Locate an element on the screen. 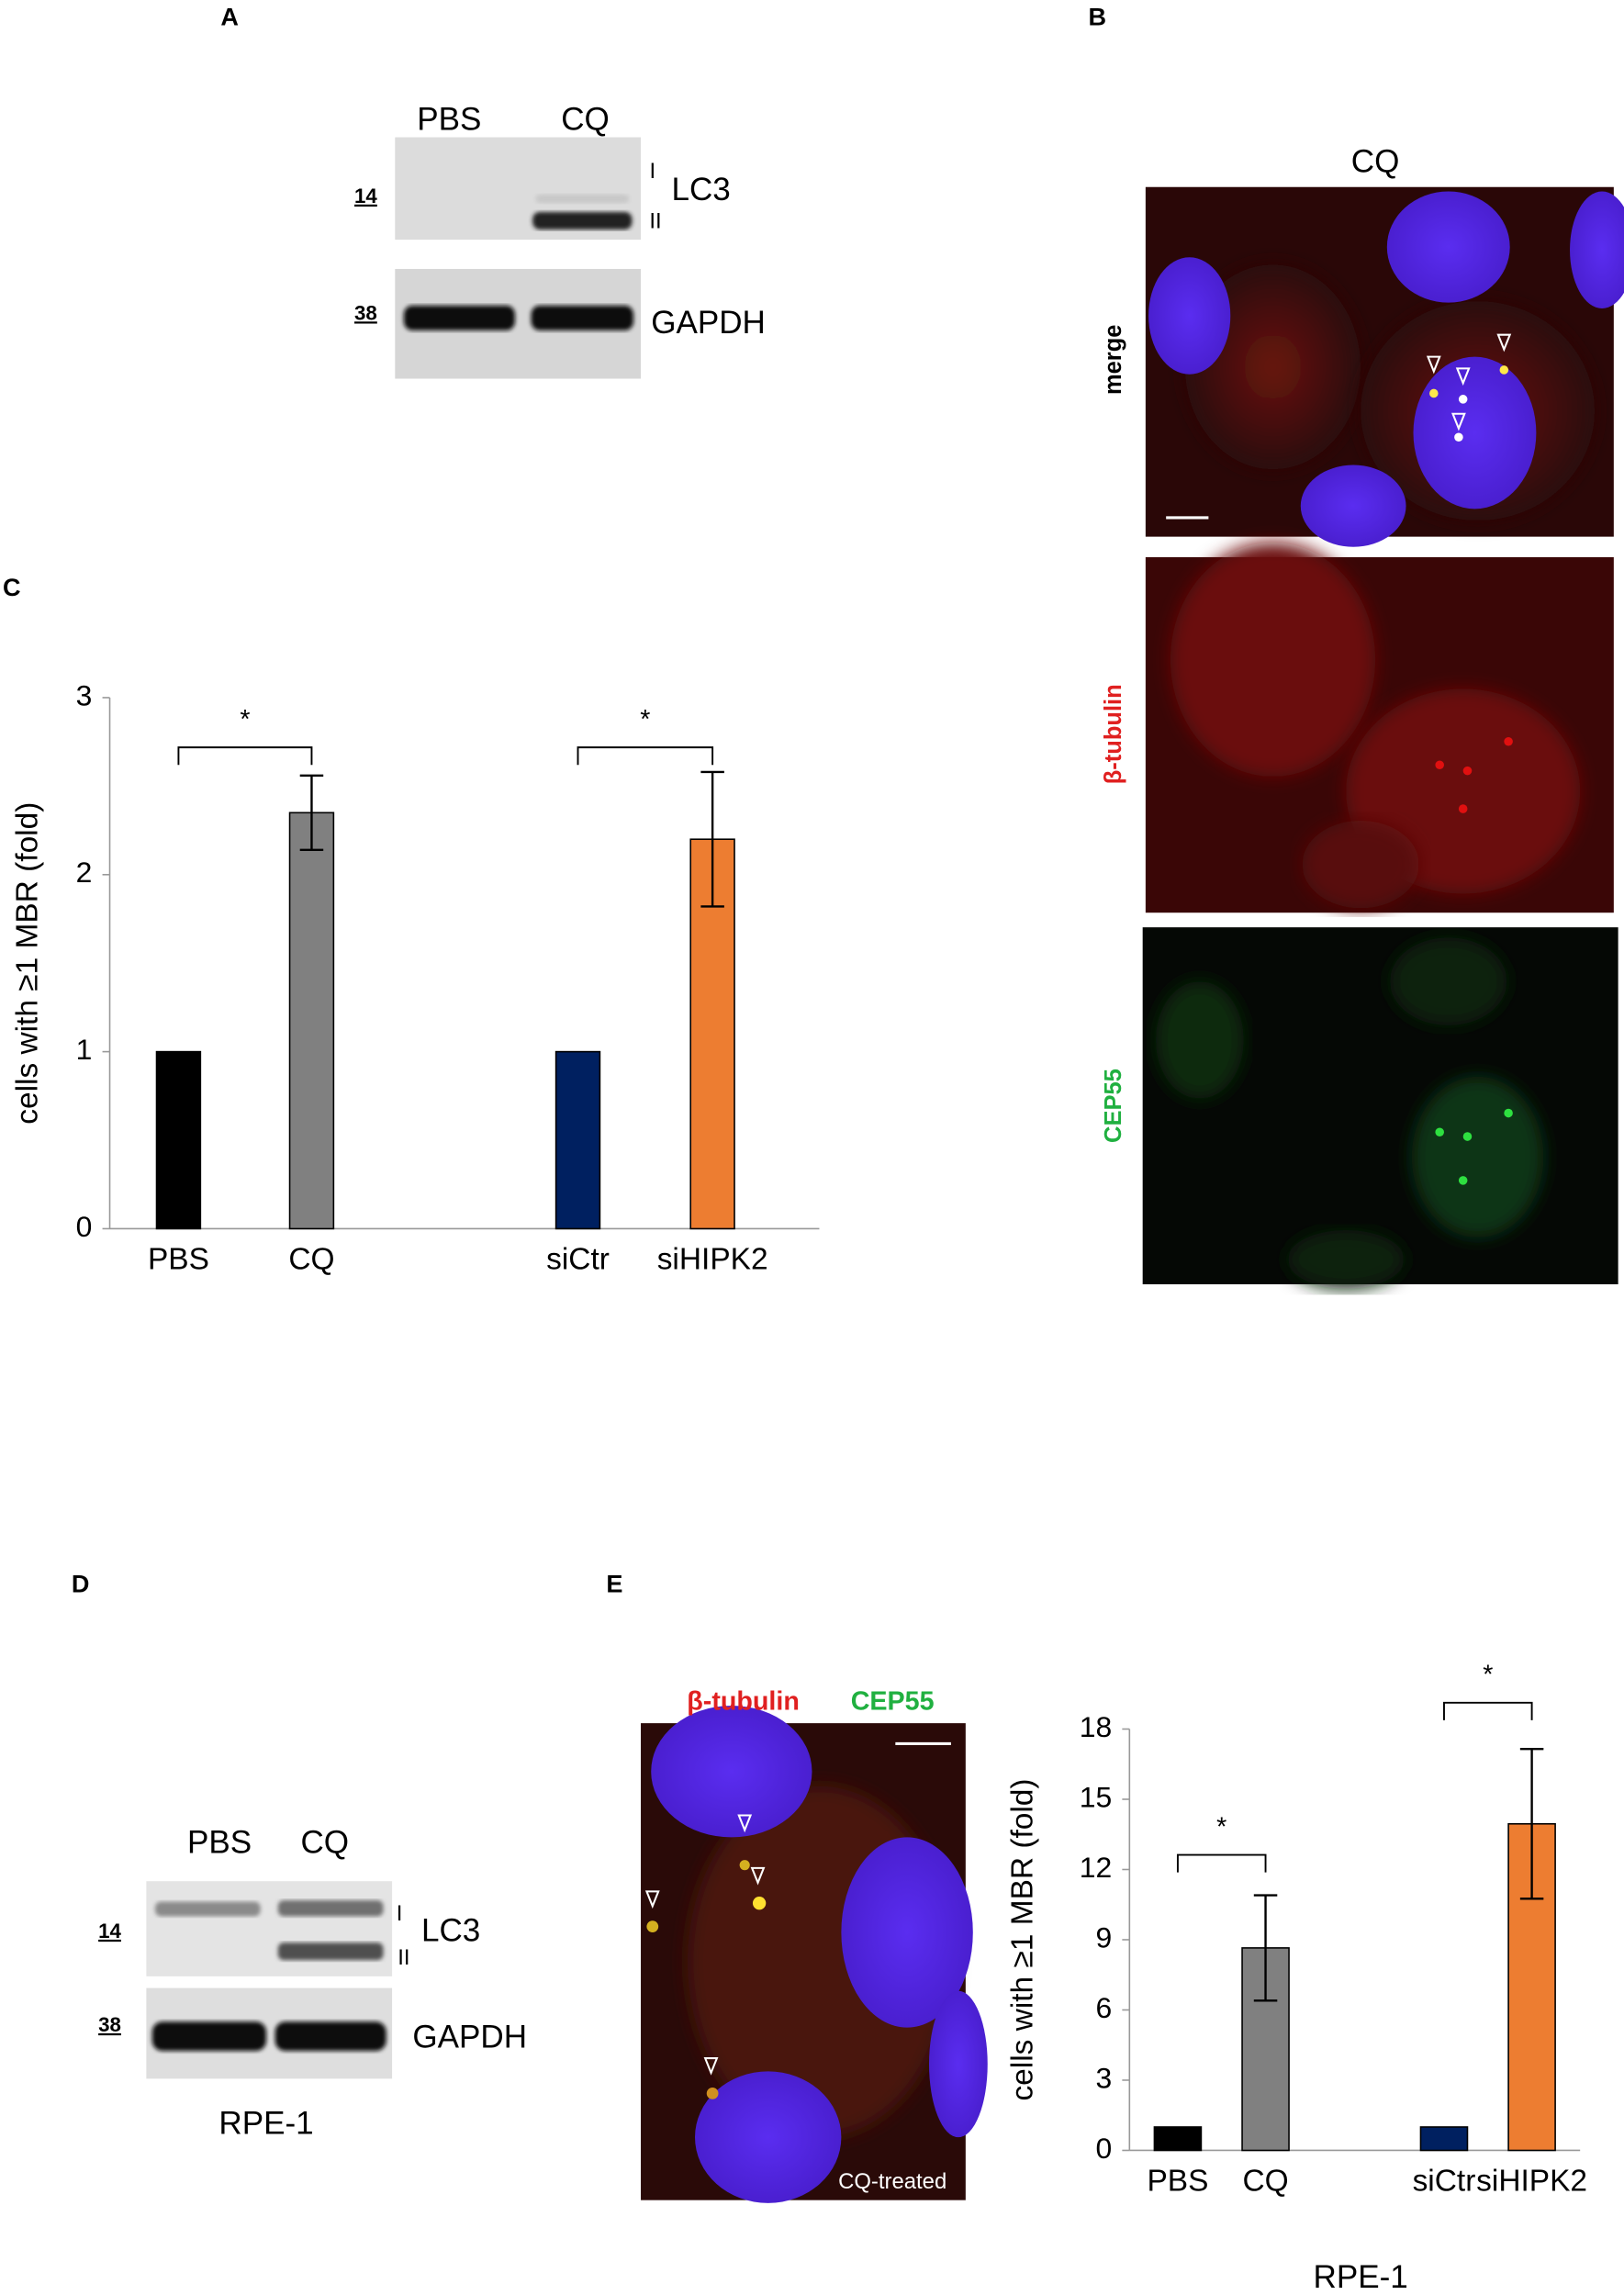  treatment-label: CQ-treated is located at coordinates (892, 2181).